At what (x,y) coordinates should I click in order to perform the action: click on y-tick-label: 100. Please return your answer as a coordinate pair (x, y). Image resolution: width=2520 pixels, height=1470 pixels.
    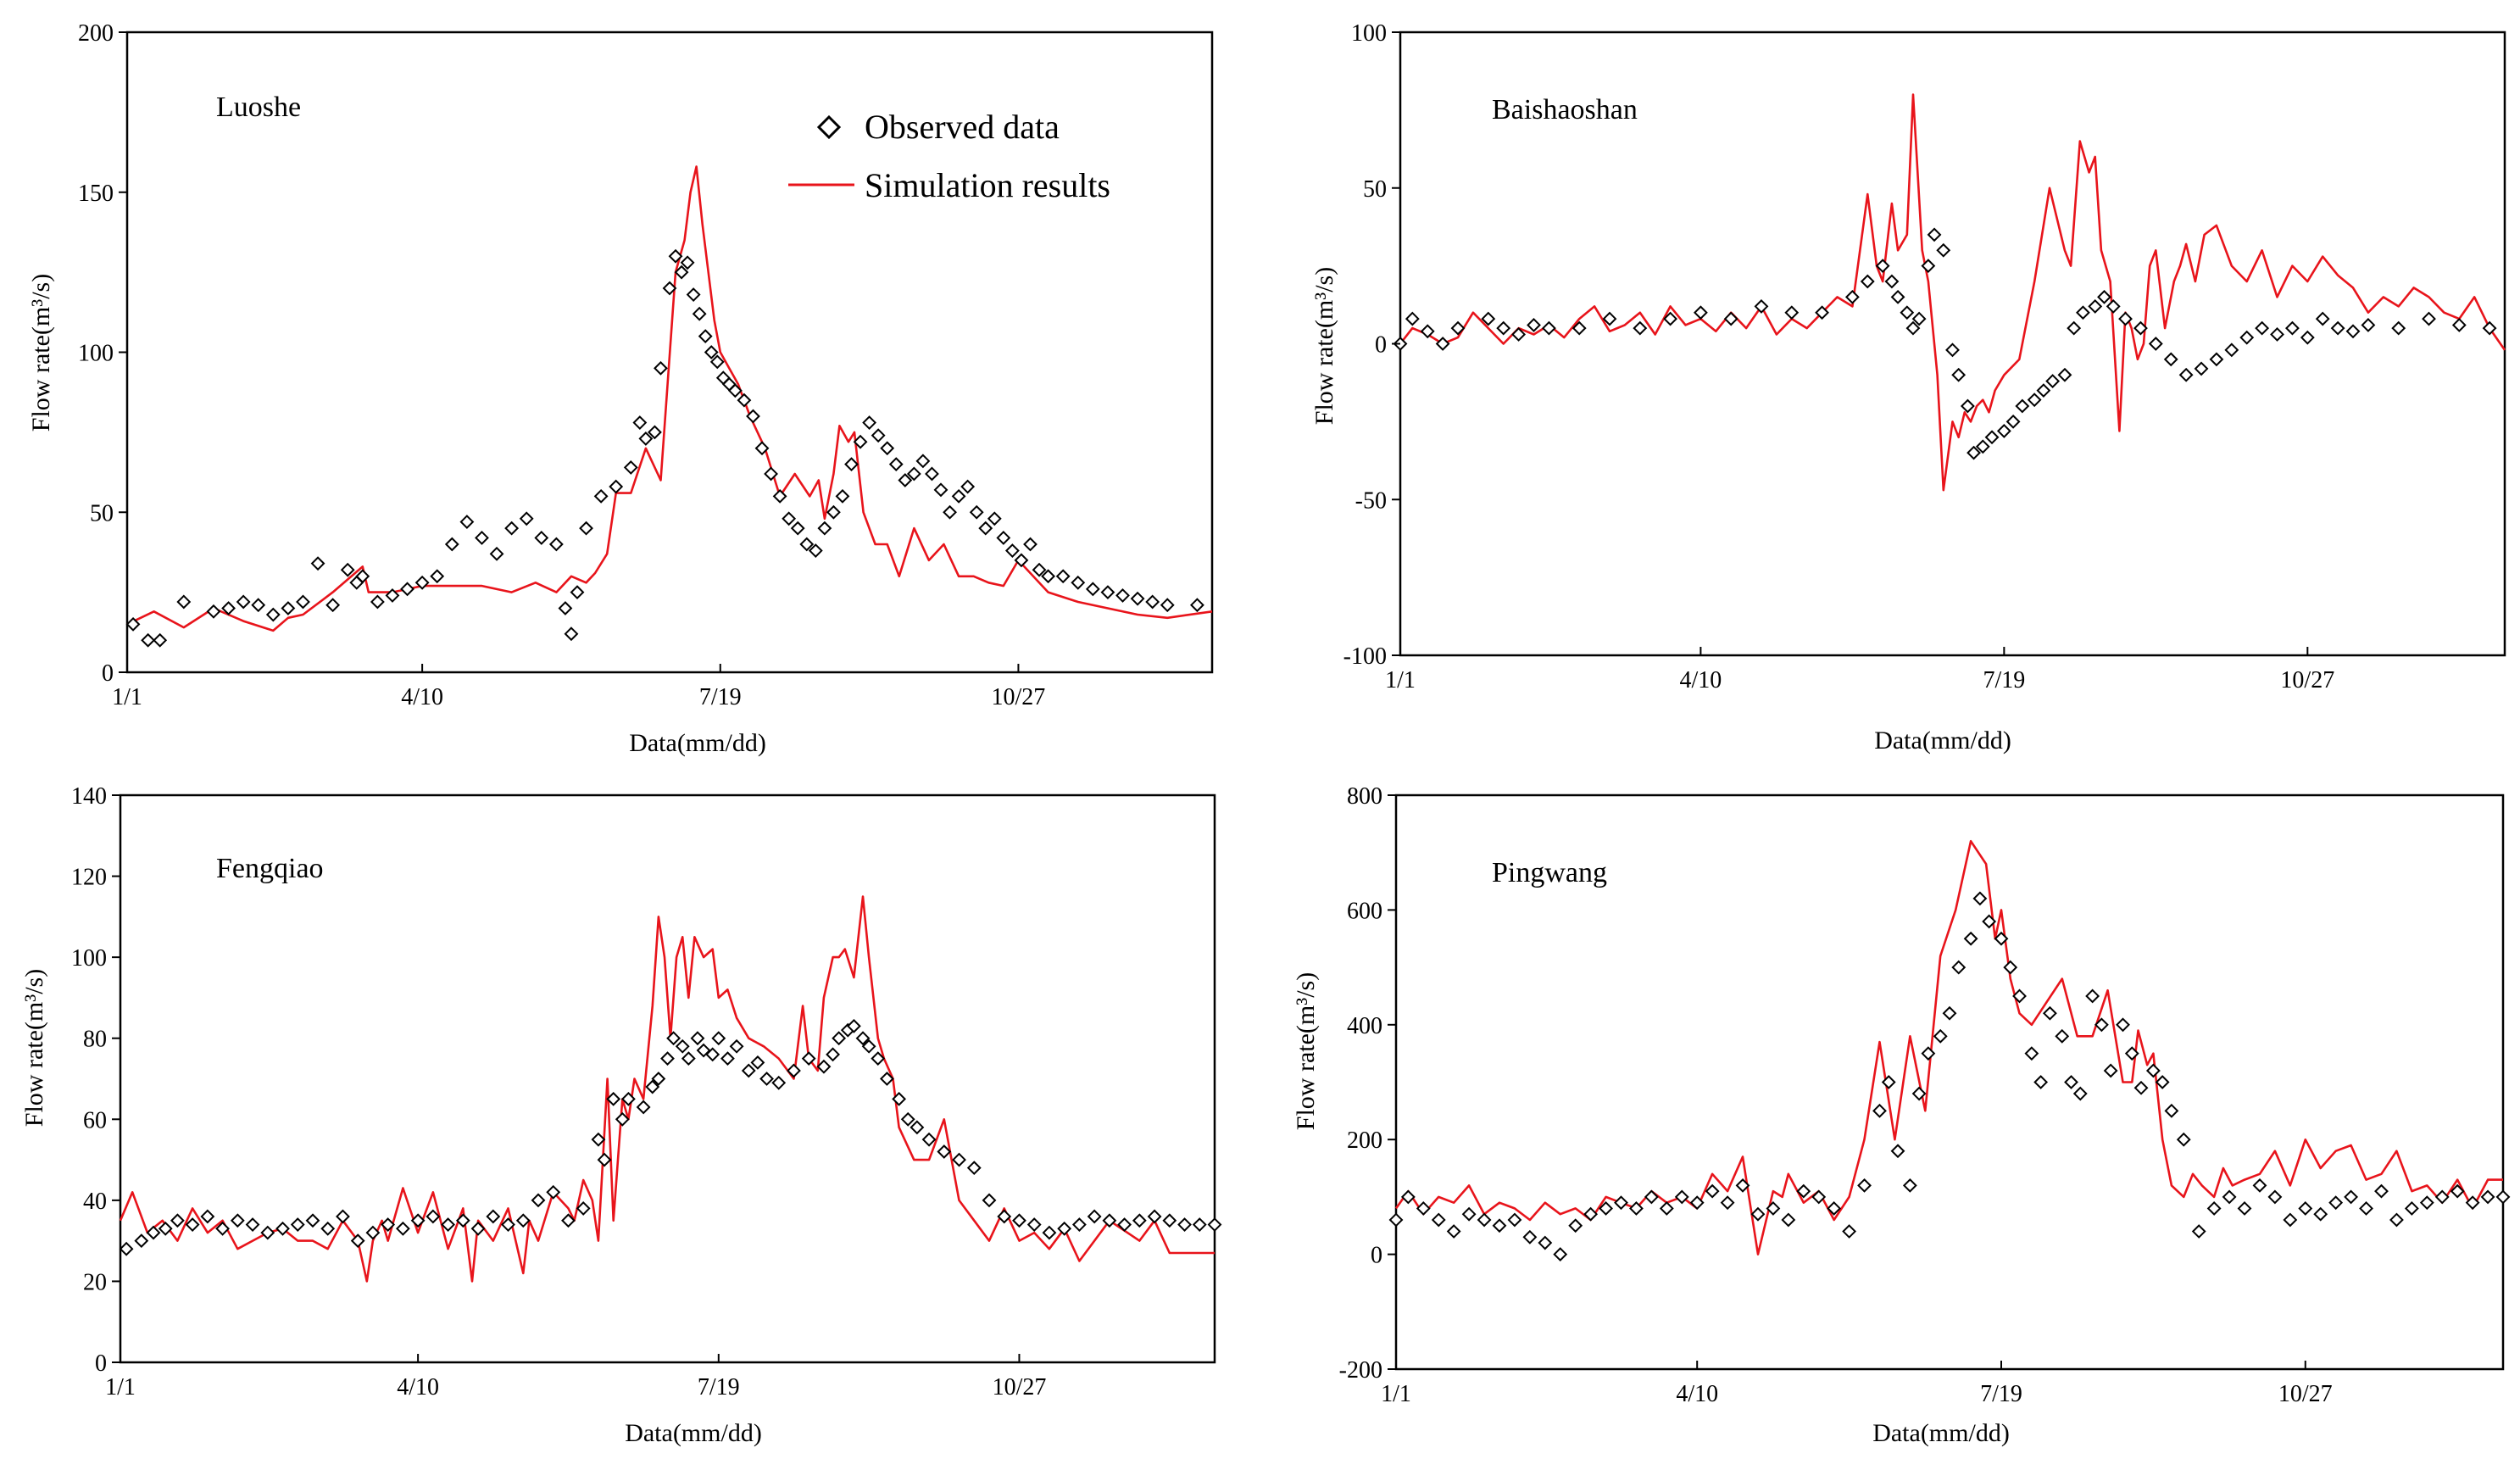
    Looking at the image, I should click on (89, 958).